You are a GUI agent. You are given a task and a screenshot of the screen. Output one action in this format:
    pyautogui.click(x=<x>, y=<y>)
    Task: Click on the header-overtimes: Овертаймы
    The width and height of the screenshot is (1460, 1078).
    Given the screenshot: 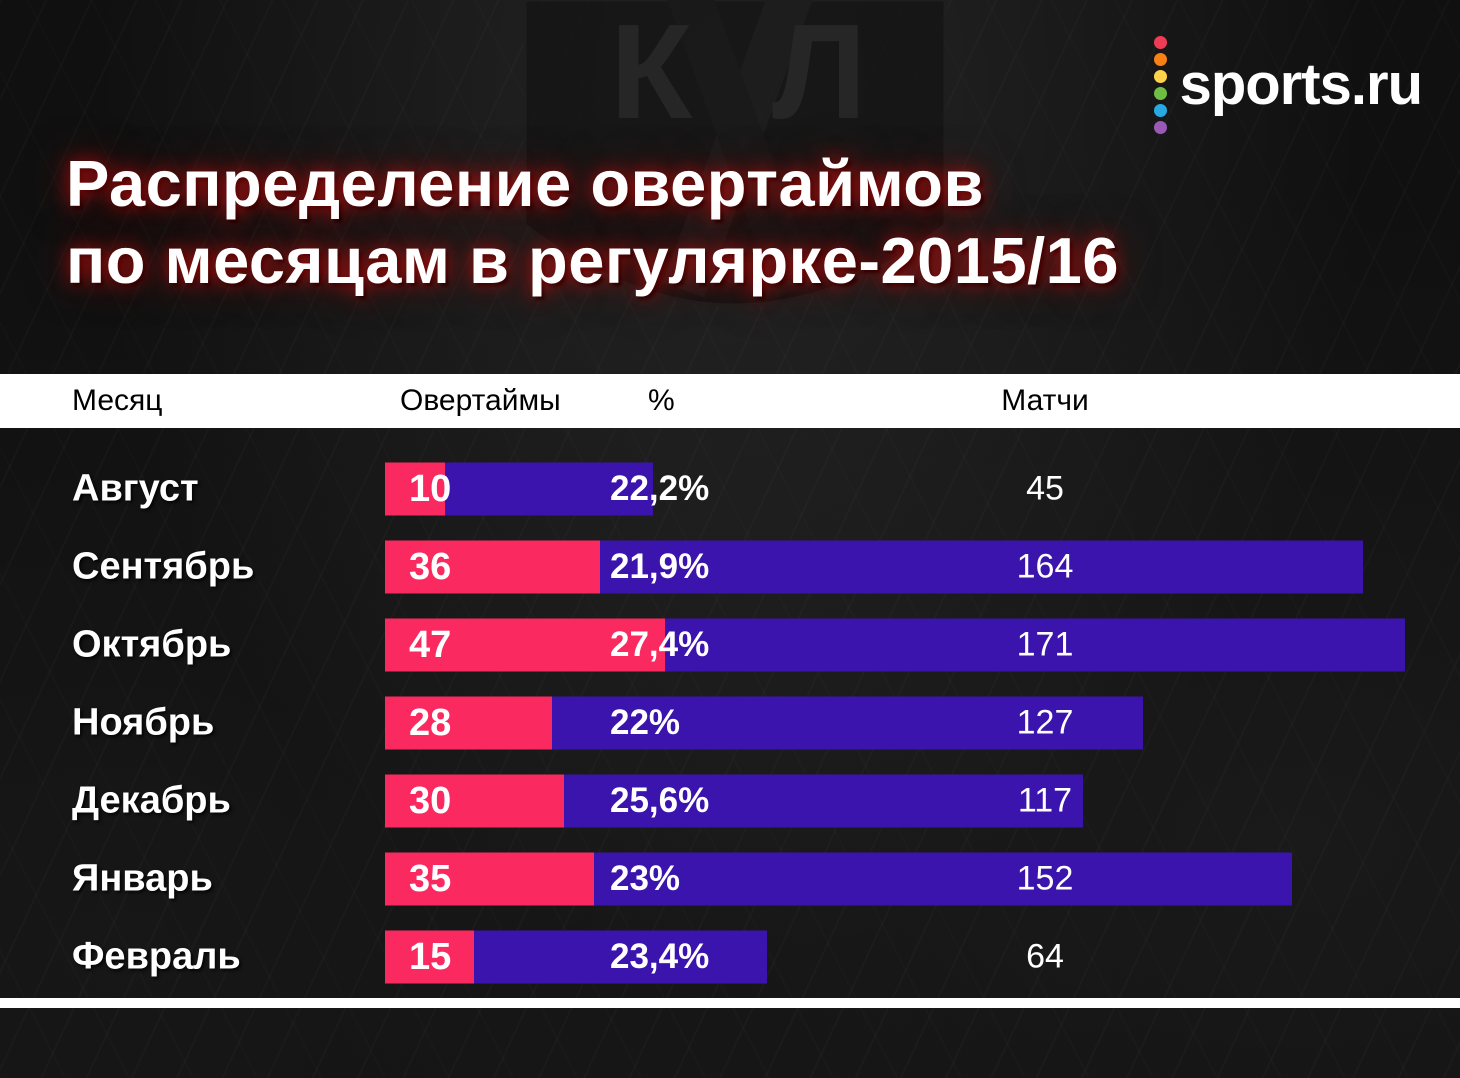 What is the action you would take?
    pyautogui.click(x=480, y=400)
    